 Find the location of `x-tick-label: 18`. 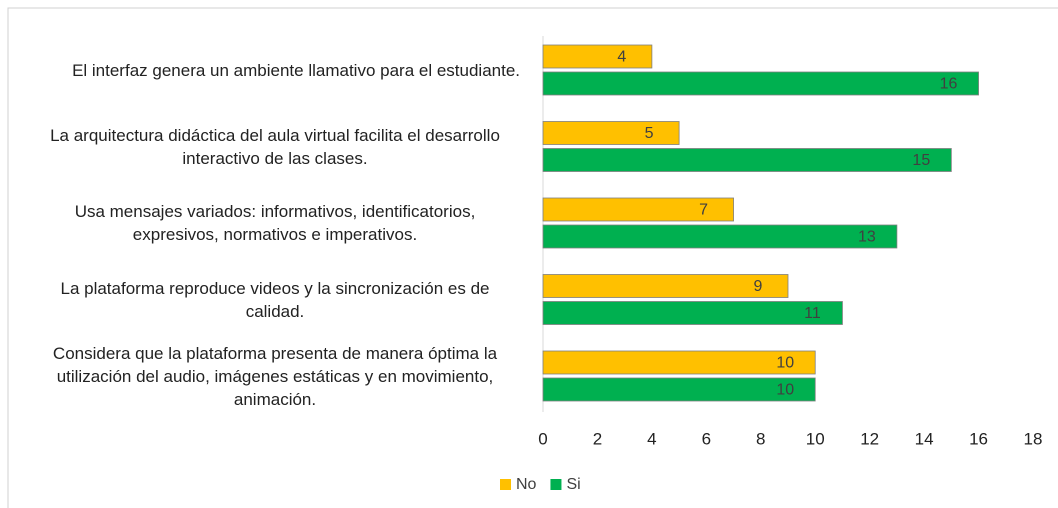

x-tick-label: 18 is located at coordinates (1033, 438).